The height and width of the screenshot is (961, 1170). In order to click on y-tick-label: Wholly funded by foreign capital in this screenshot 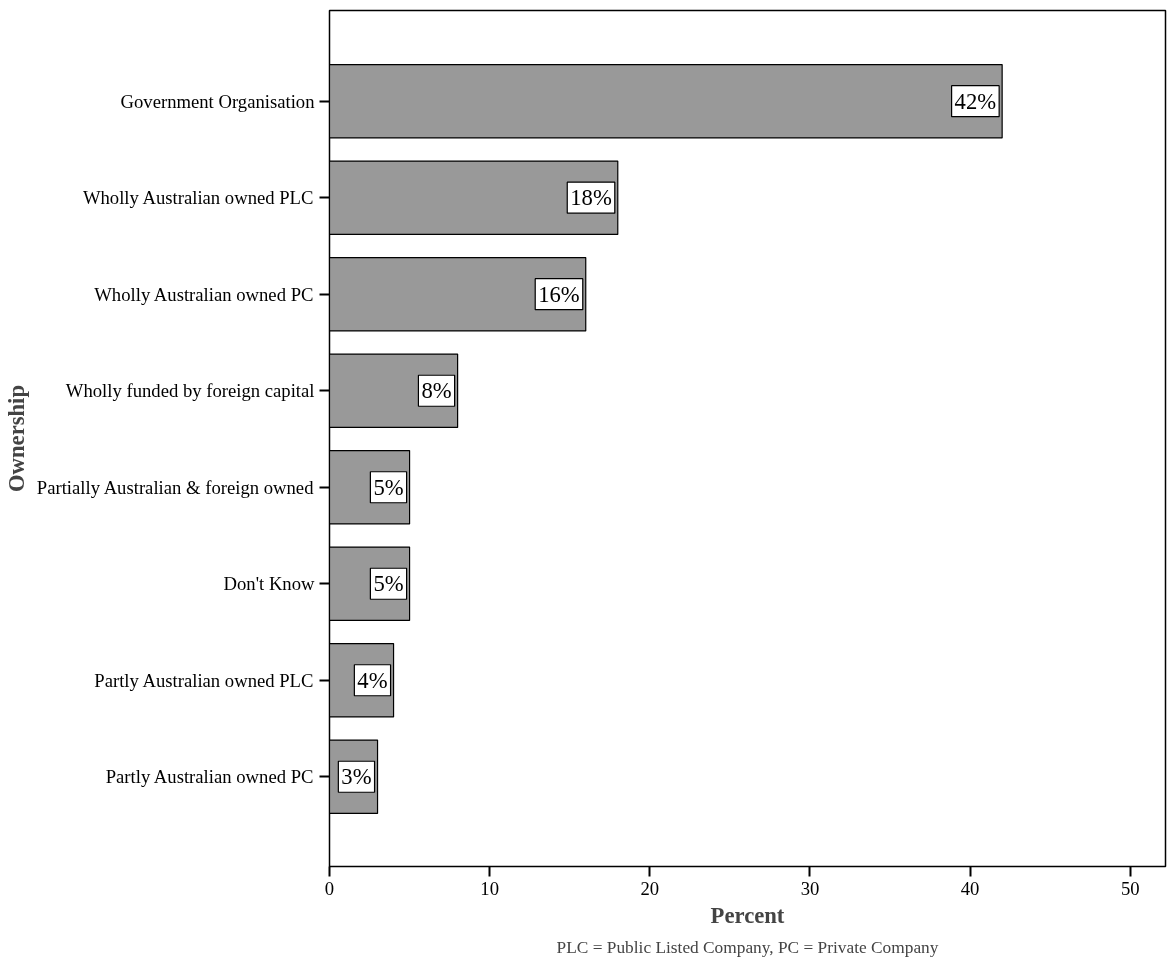, I will do `click(190, 391)`.